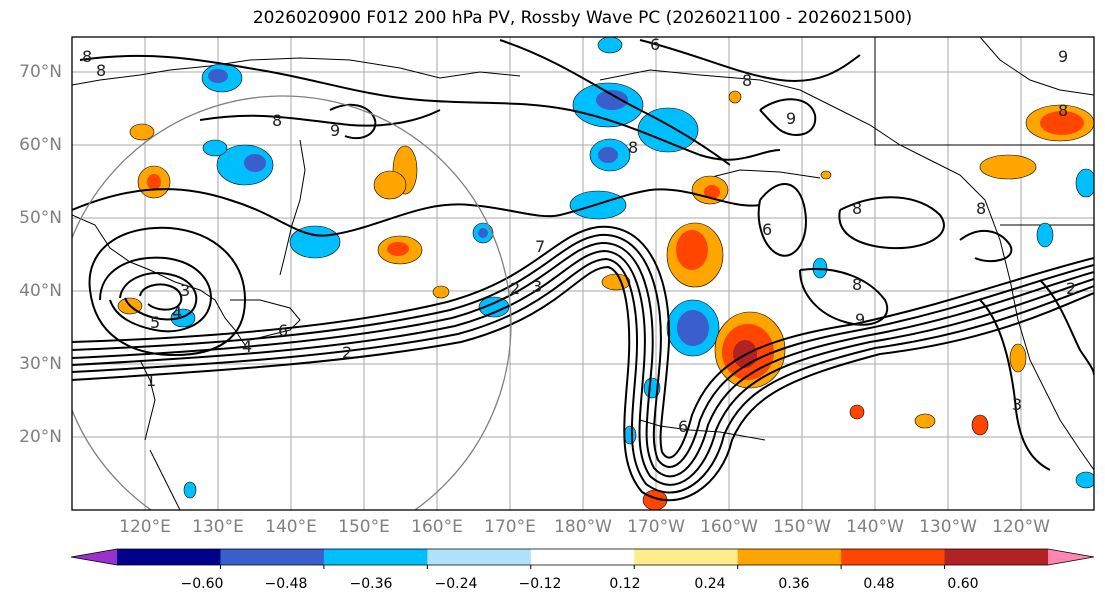 The width and height of the screenshot is (1105, 604). Describe the element at coordinates (145, 527) in the screenshot. I see `lon-label: 120°E` at that location.